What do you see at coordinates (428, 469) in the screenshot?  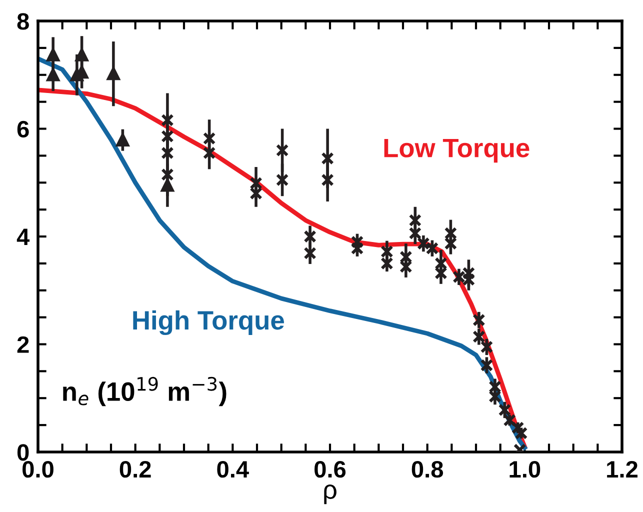 I see `x-tick-label: 0.8` at bounding box center [428, 469].